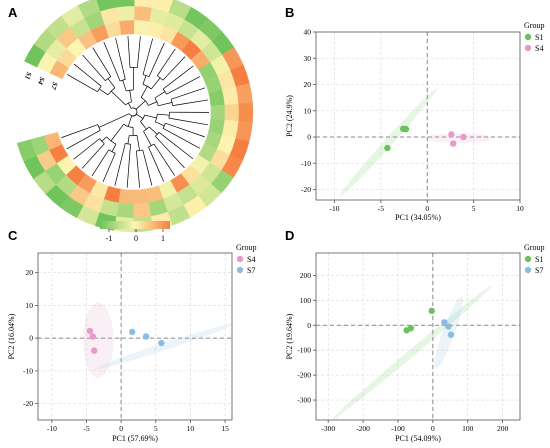 Image resolution: width=550 pixels, height=448 pixels. I want to click on legend-title: Group, so click(246, 247).